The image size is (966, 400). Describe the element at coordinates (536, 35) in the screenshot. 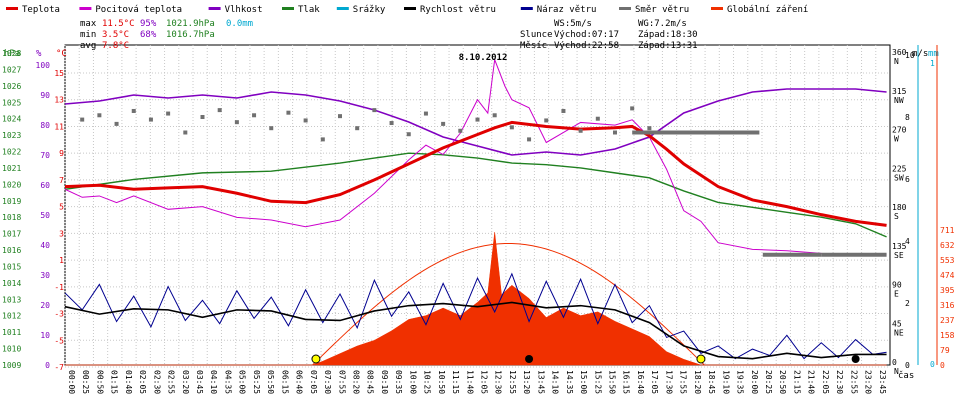

I see `info-slunce: Slunce` at that location.